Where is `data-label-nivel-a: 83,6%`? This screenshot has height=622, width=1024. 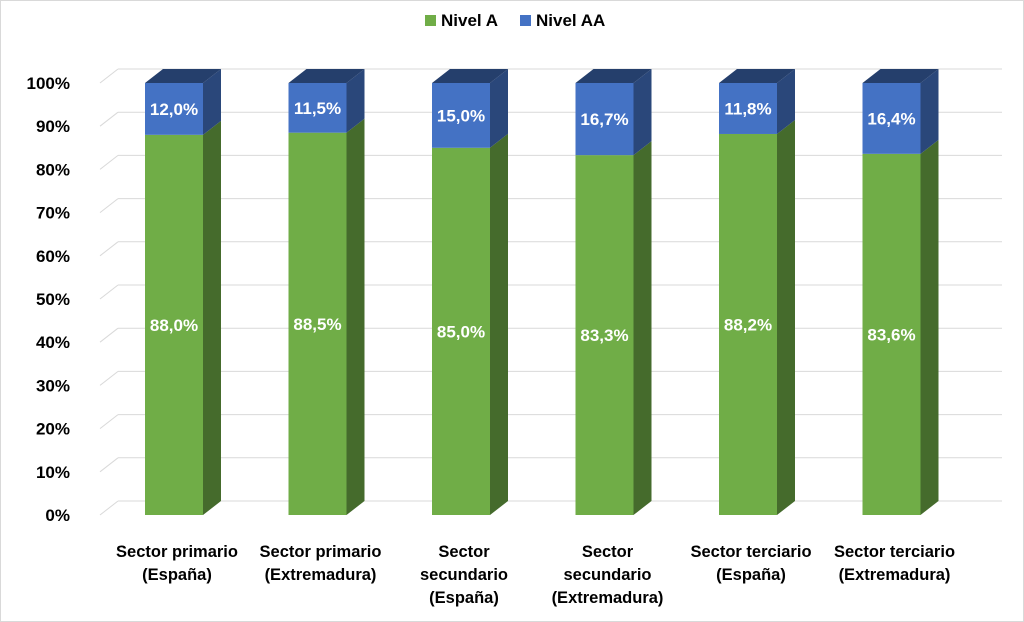 data-label-nivel-a: 83,6% is located at coordinates (891, 334).